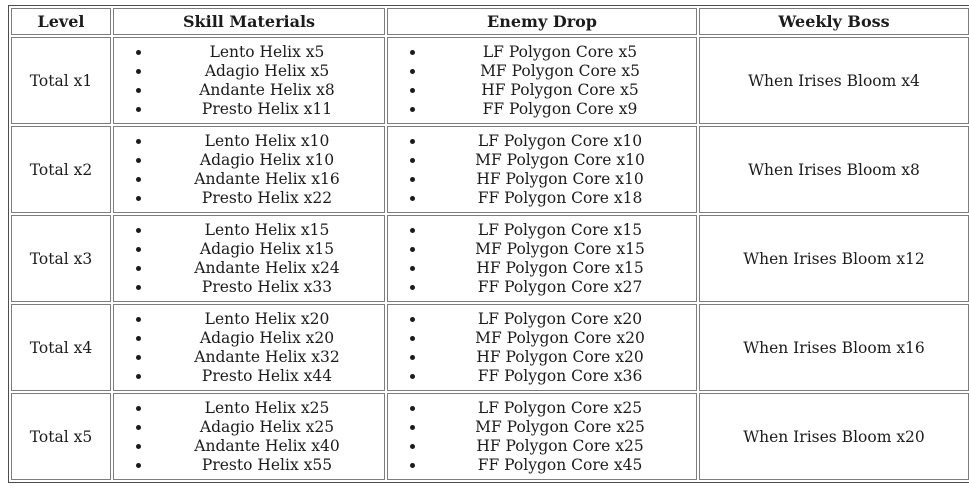 The width and height of the screenshot is (969, 500). I want to click on list-item: Adagio Helix x25, so click(267, 427).